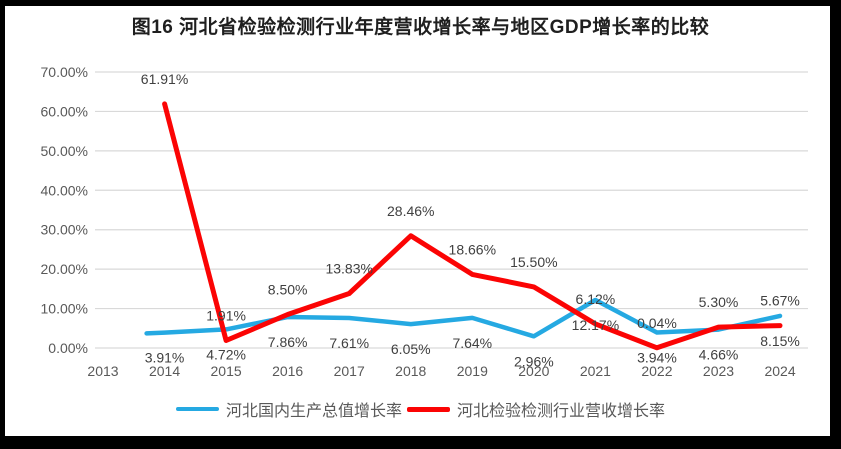  Describe the element at coordinates (68, 348) in the screenshot. I see `y-axis-tick-label: 0.00%` at that location.